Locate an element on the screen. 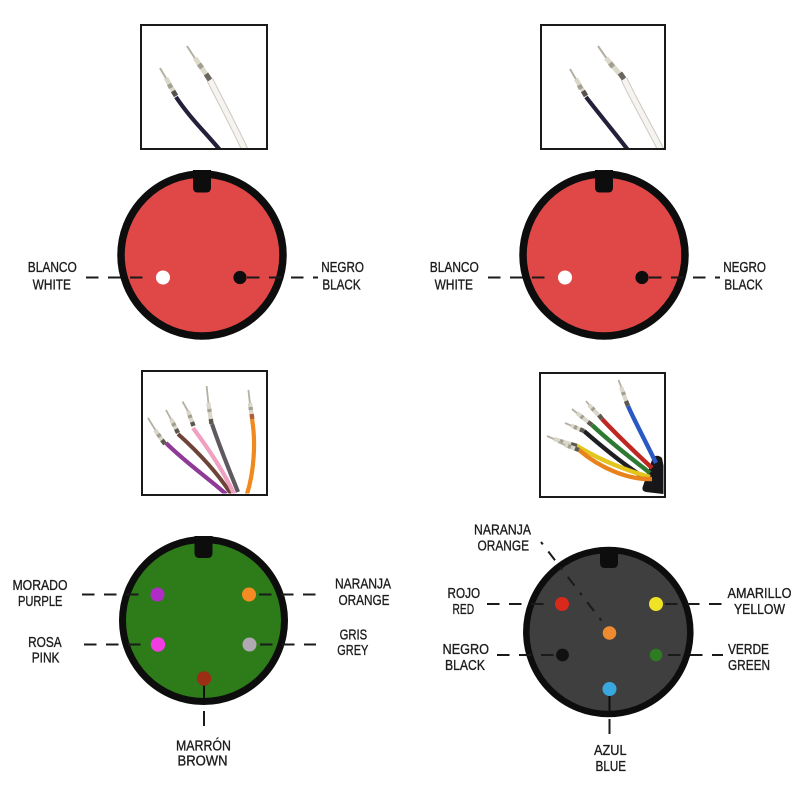 Image resolution: width=800 pixels, height=800 pixels. svg-text: GREY is located at coordinates (352, 650).